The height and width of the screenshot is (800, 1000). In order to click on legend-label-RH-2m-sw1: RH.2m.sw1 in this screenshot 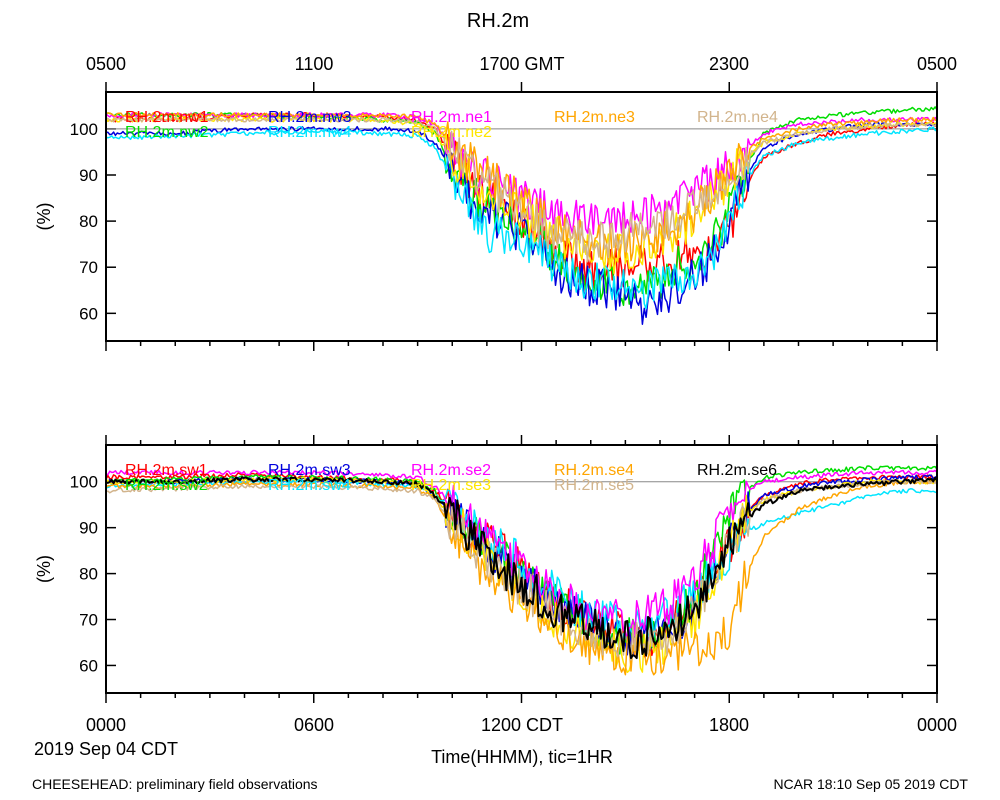, I will do `click(166, 470)`.